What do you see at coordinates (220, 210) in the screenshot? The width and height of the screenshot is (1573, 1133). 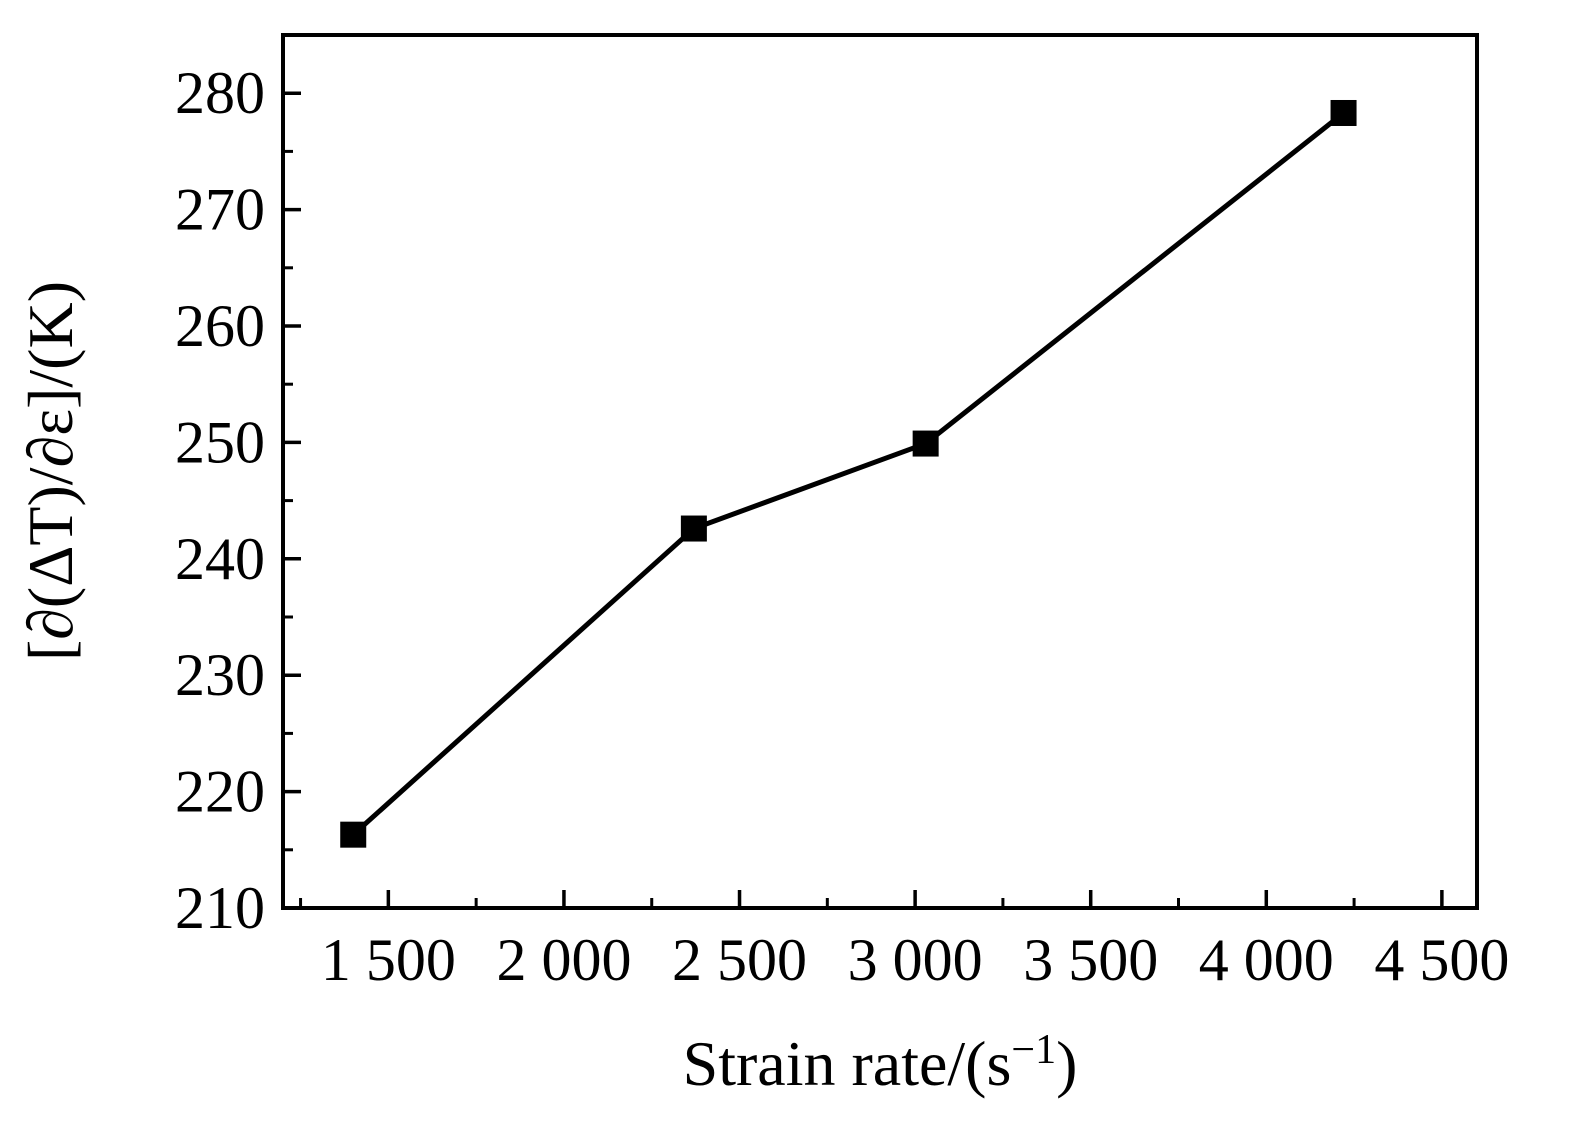 I see `y-tick-label: 270` at bounding box center [220, 210].